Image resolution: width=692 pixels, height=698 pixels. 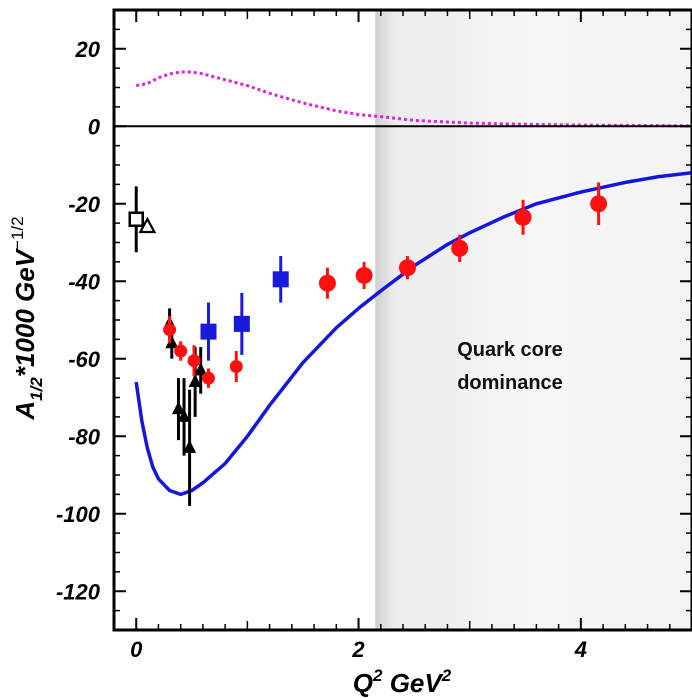 I want to click on x-axis-title-sup2: 2, so click(x=446, y=675).